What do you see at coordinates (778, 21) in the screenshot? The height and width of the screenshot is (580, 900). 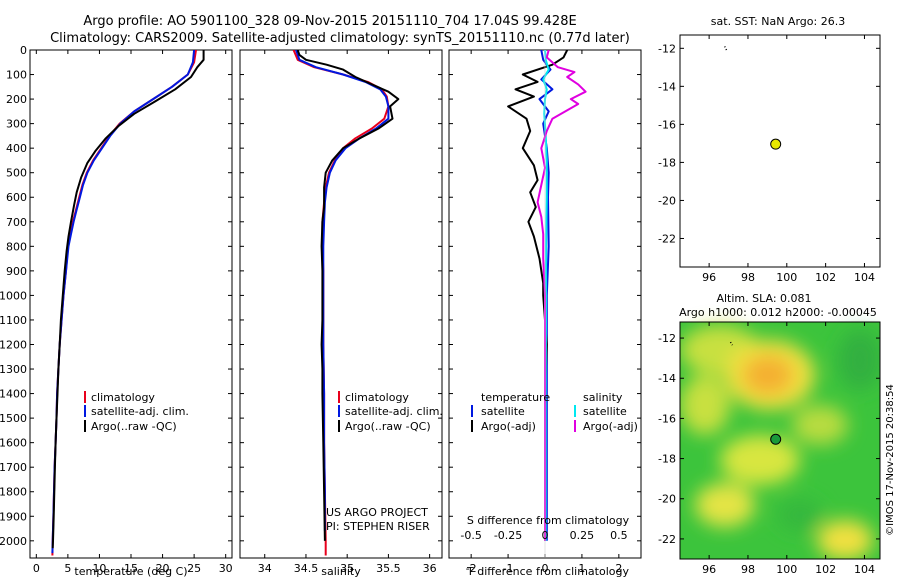 I see `sst-map-title: sat. SST: NaN Argo: 26.3` at bounding box center [778, 21].